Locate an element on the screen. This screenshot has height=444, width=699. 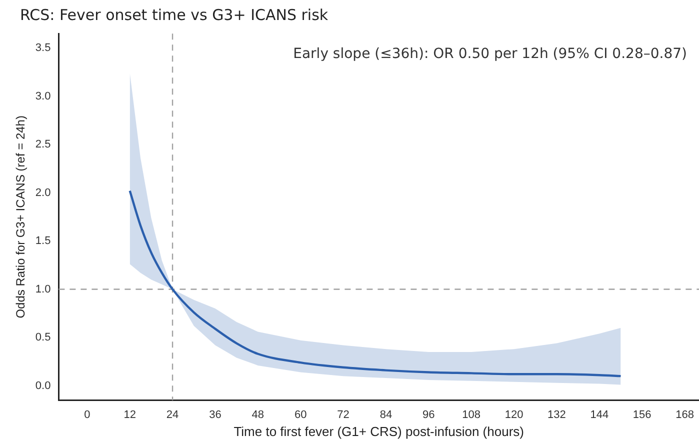
annotation: Early slope (≤36h): OR 0.50 per 12h (95% CI 0.28–0.87) is located at coordinates (490, 54).